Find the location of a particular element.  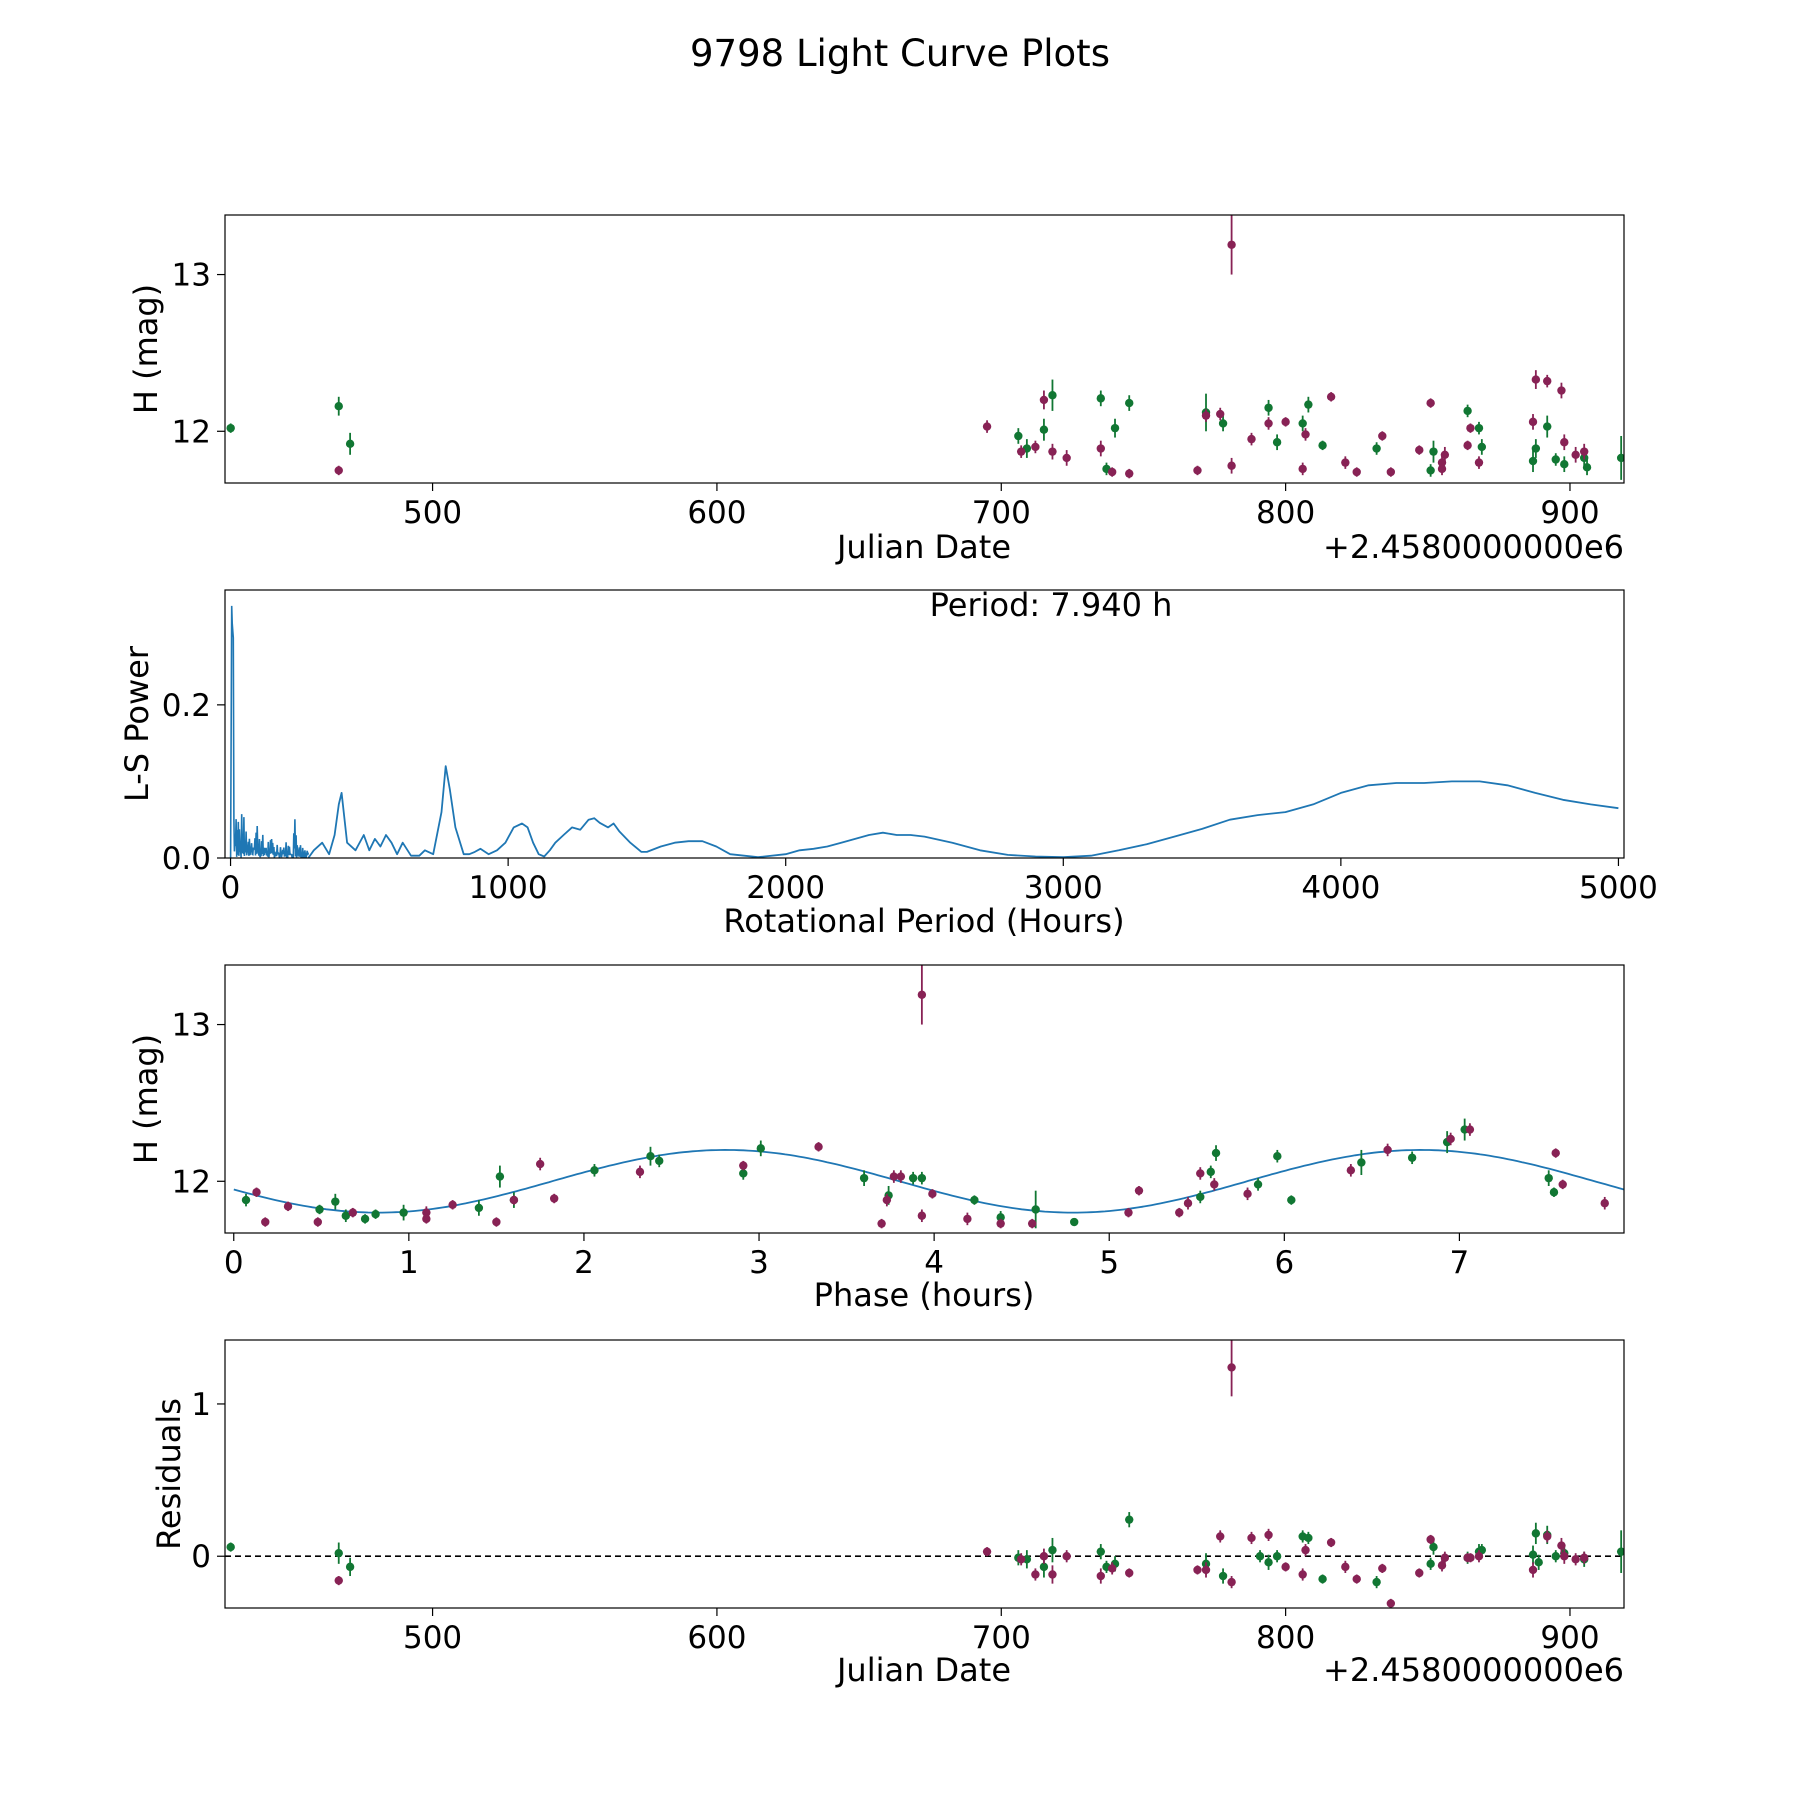

residuals-ylabel: Residuals is located at coordinates (169, 1474).